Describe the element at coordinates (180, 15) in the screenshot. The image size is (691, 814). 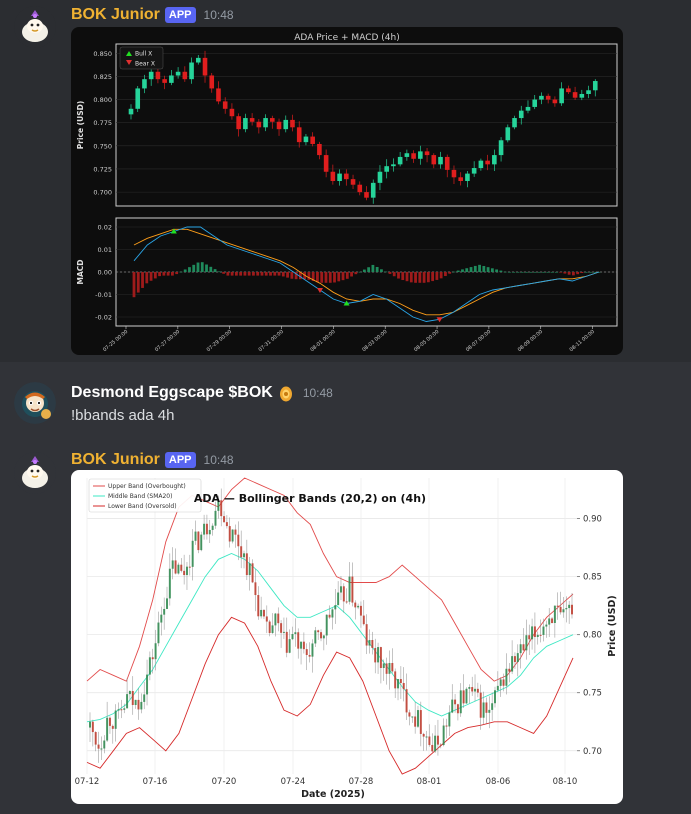
I see `app-badge: APP` at that location.